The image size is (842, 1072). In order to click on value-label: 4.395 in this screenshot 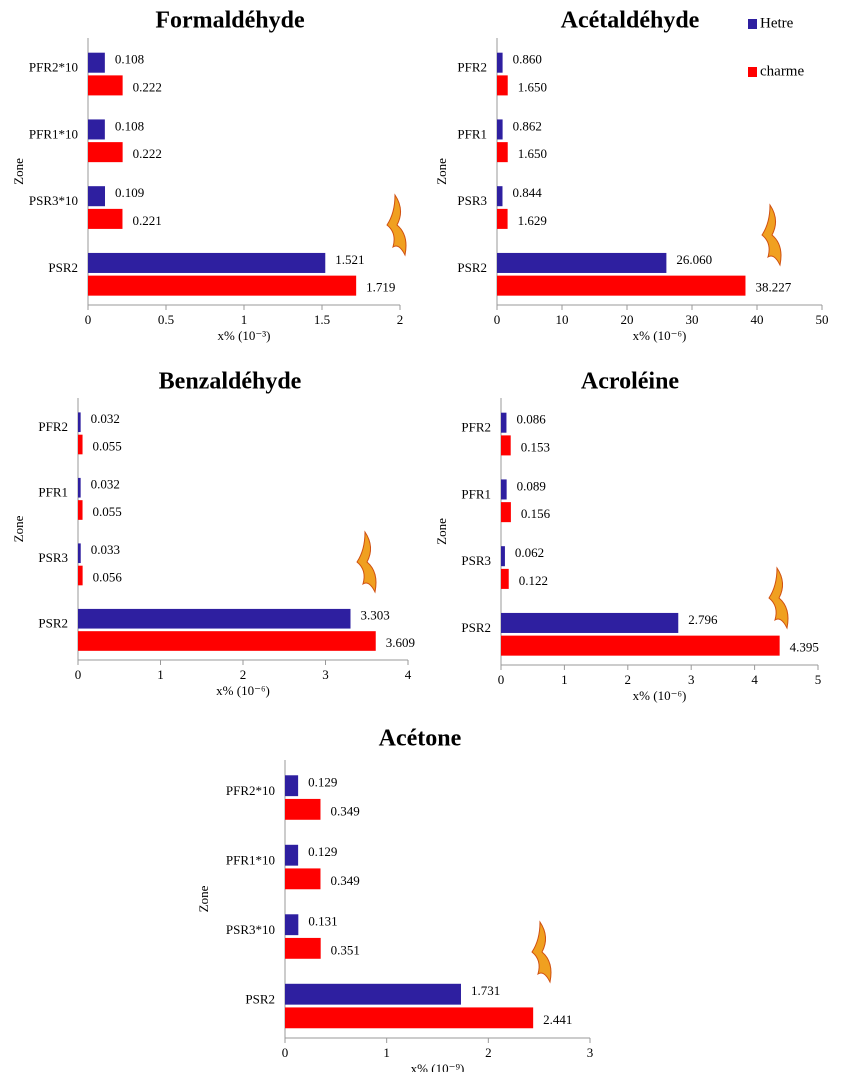, I will do `click(804, 647)`.